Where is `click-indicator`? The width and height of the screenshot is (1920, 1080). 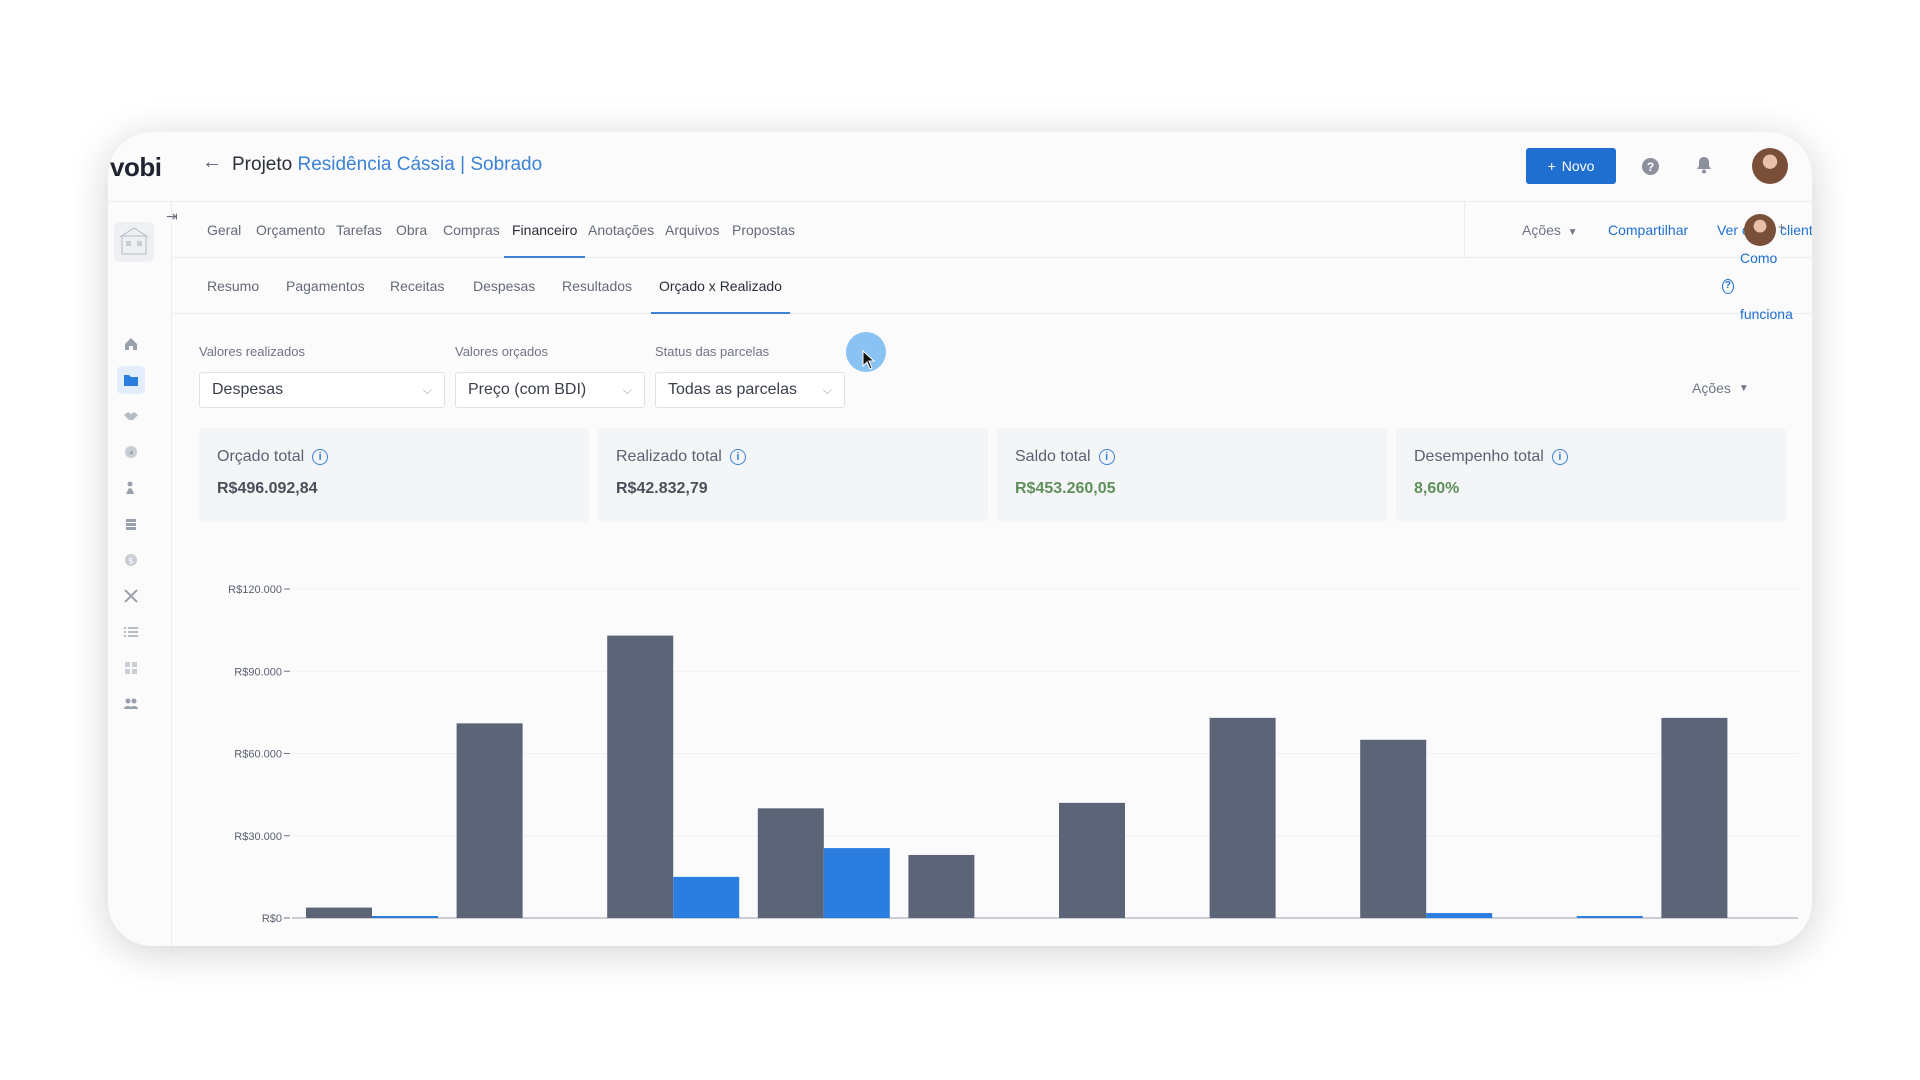 click-indicator is located at coordinates (866, 352).